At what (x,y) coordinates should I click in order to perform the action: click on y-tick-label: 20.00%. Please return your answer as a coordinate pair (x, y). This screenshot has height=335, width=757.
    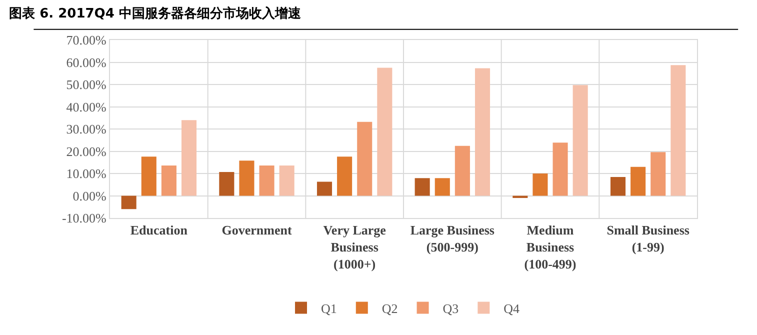
    Looking at the image, I should click on (86, 151).